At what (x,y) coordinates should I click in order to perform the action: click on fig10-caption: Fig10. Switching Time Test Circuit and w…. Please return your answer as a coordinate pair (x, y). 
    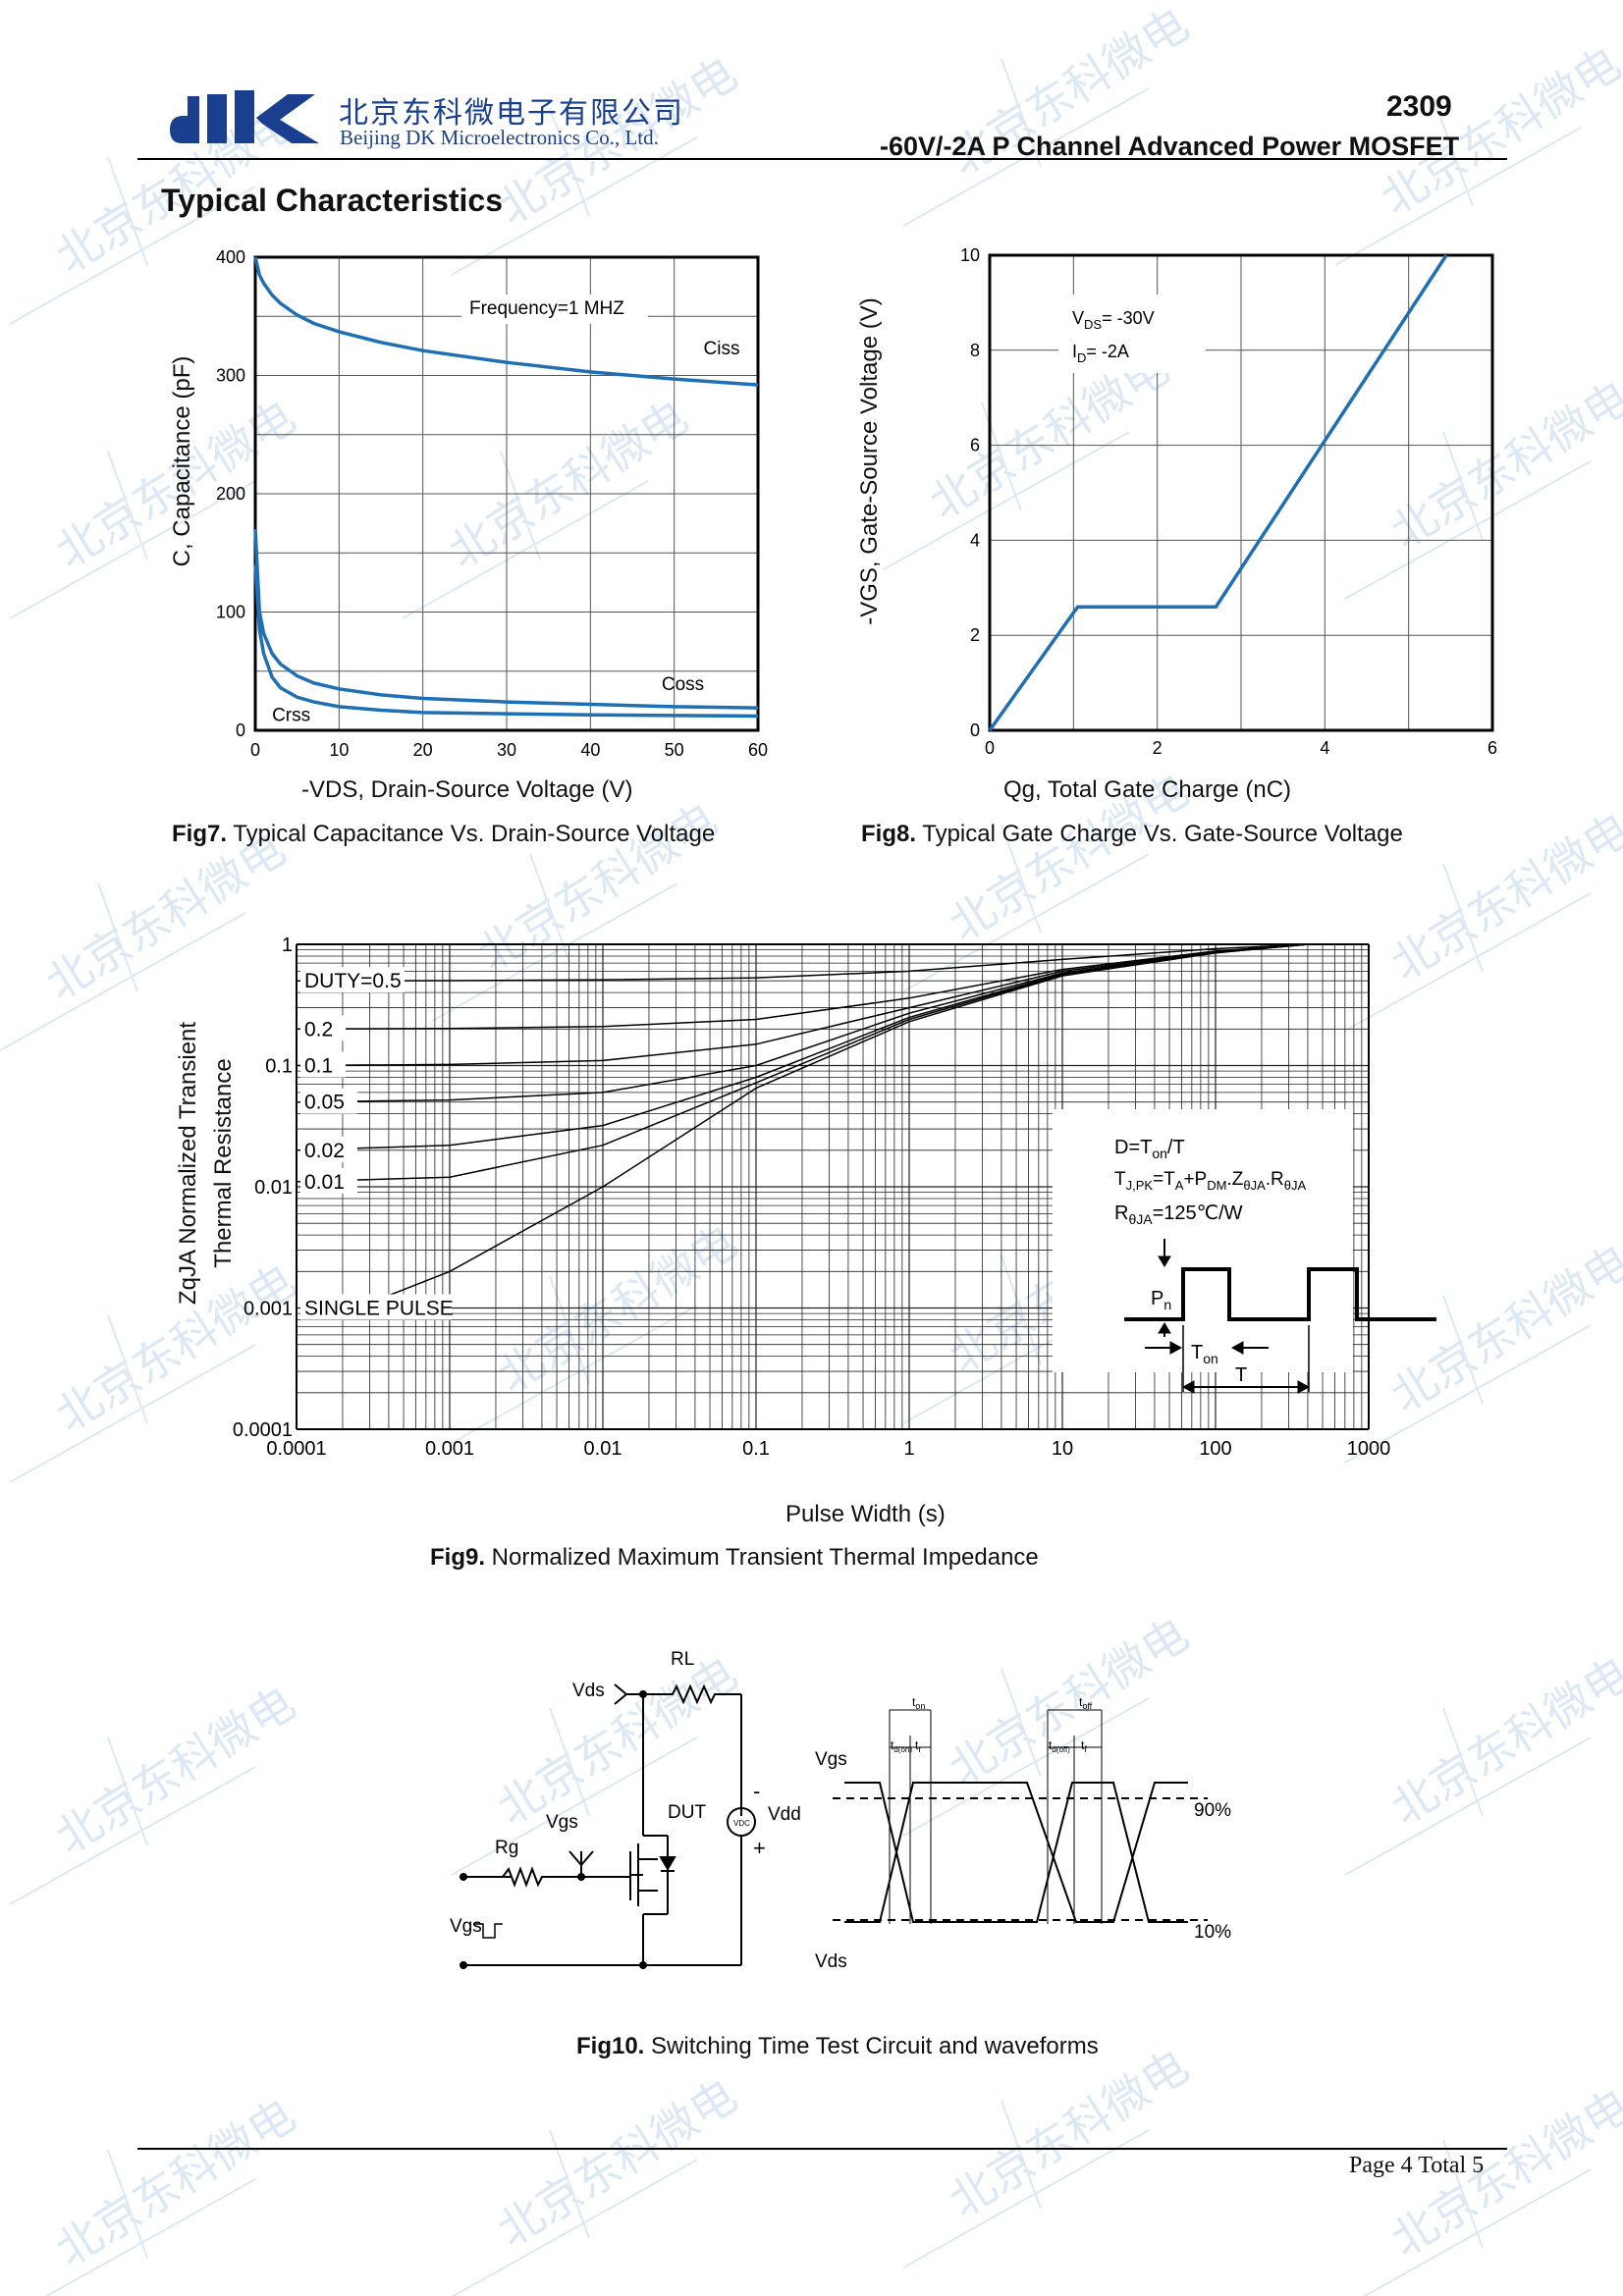
    Looking at the image, I should click on (837, 2046).